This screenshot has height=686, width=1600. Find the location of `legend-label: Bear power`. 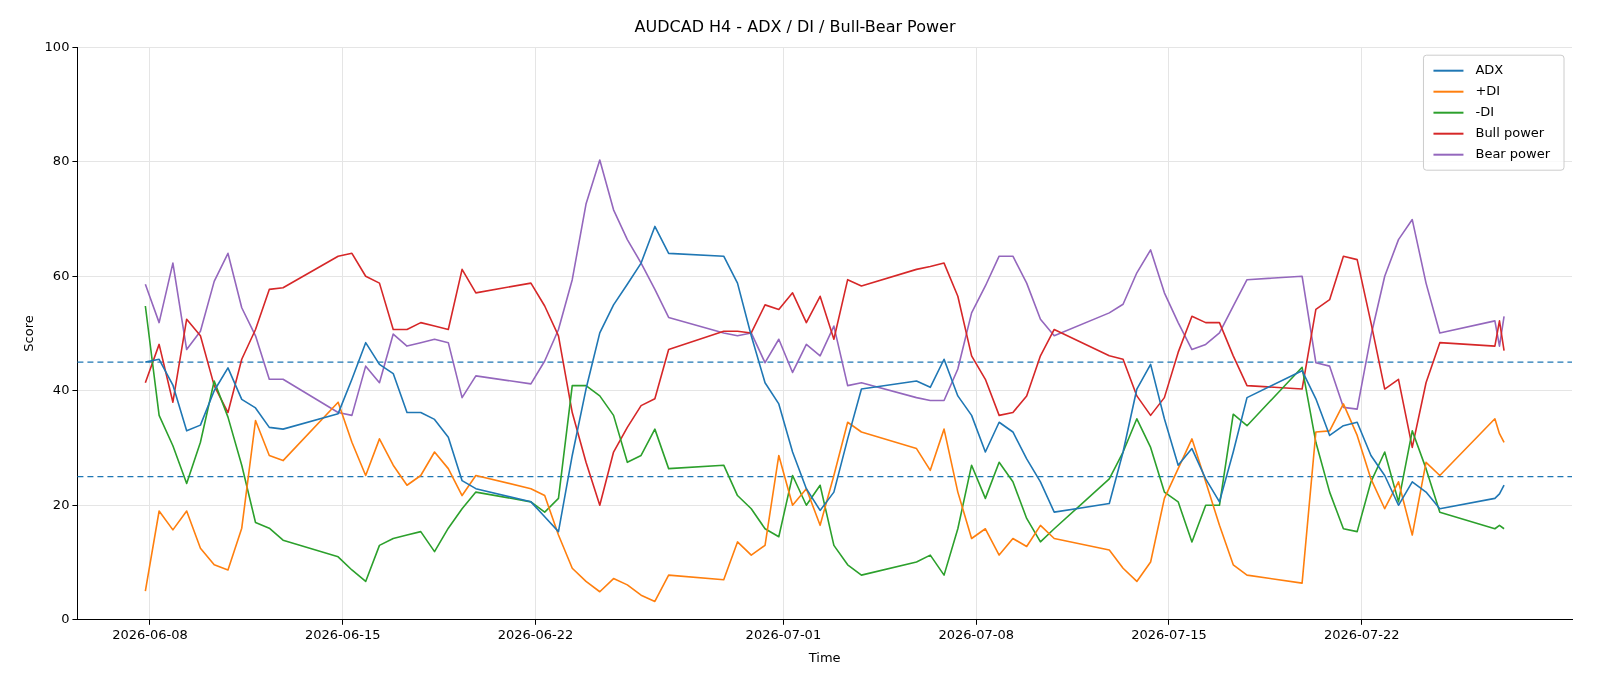

legend-label: Bear power is located at coordinates (1513, 154).